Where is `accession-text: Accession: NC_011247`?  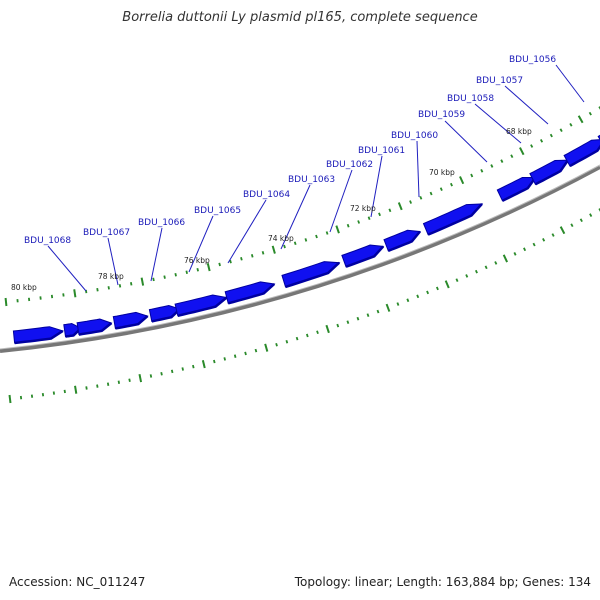 accession-text: Accession: NC_011247 is located at coordinates (77, 582).